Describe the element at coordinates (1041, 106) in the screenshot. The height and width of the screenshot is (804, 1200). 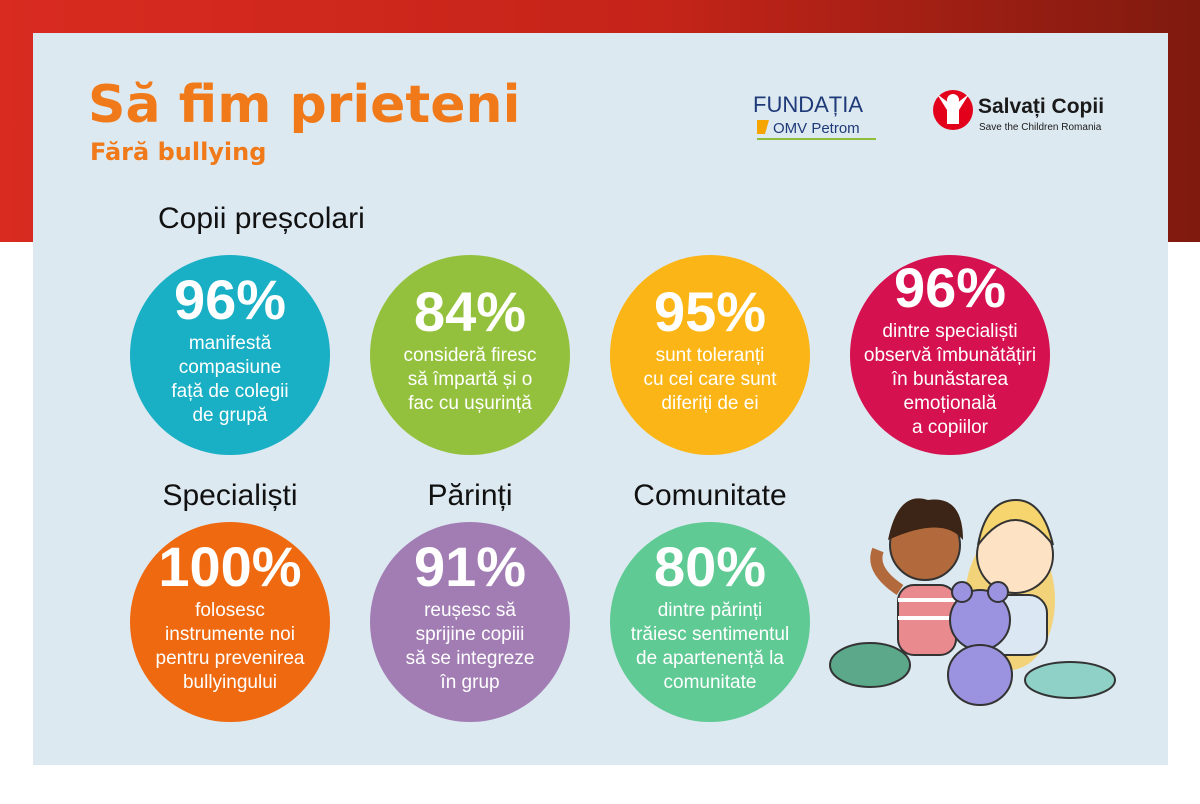
I see `logo-text: Salvați Copii` at that location.